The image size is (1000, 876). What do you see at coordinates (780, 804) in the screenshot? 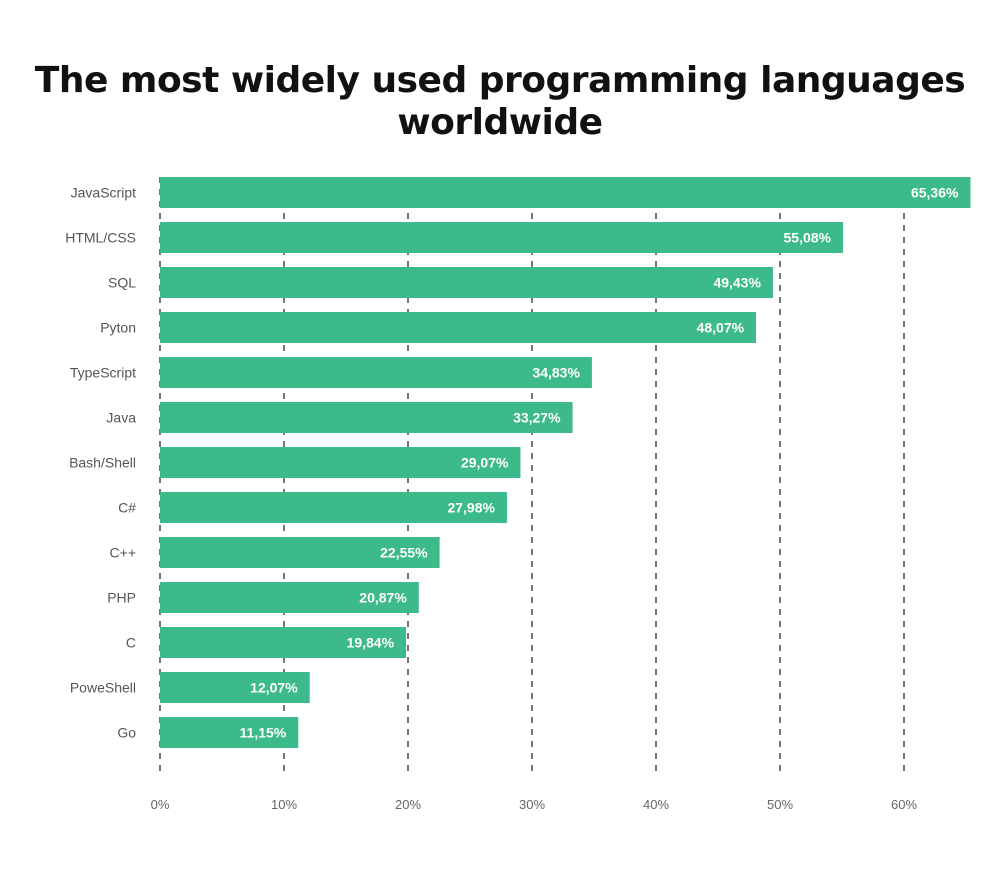
I see `x-tick-label: 50%` at bounding box center [780, 804].